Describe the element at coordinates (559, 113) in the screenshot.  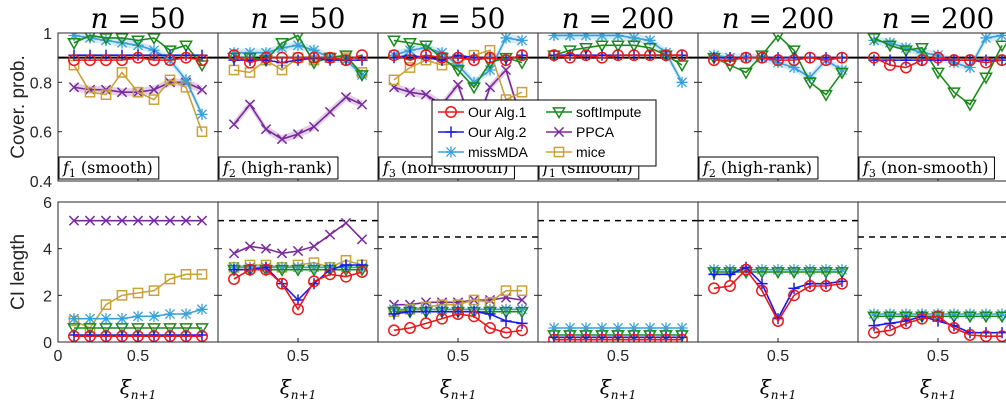
I see `legend-marker-softimpute` at that location.